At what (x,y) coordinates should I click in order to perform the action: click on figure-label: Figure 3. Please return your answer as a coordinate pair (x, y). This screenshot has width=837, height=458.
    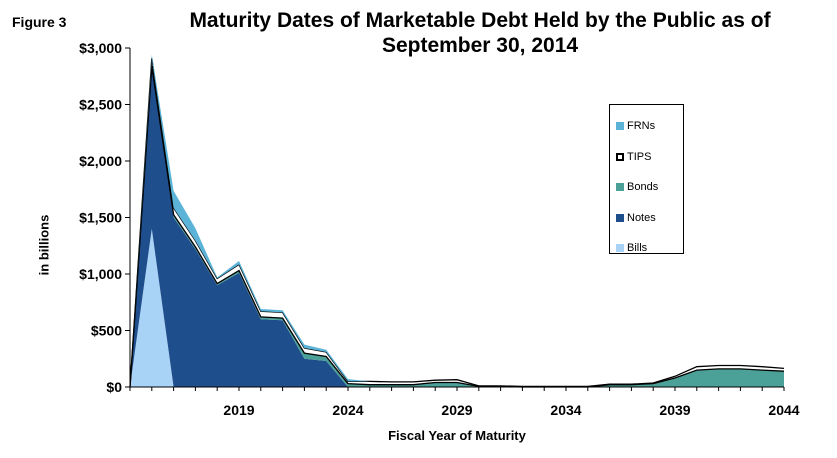
    Looking at the image, I should click on (39, 22).